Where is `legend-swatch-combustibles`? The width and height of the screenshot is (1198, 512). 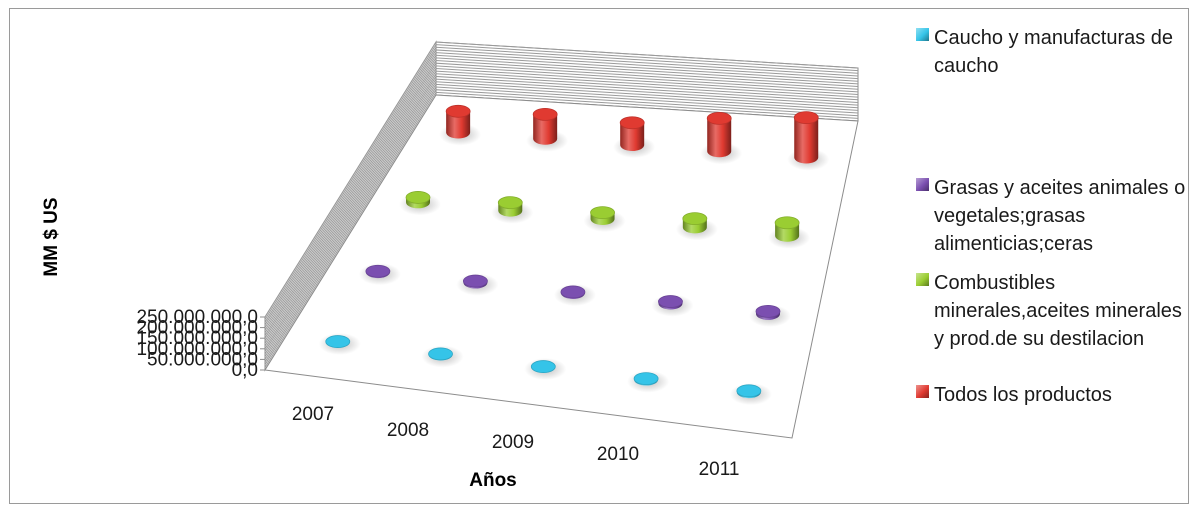
legend-swatch-combustibles is located at coordinates (922, 279).